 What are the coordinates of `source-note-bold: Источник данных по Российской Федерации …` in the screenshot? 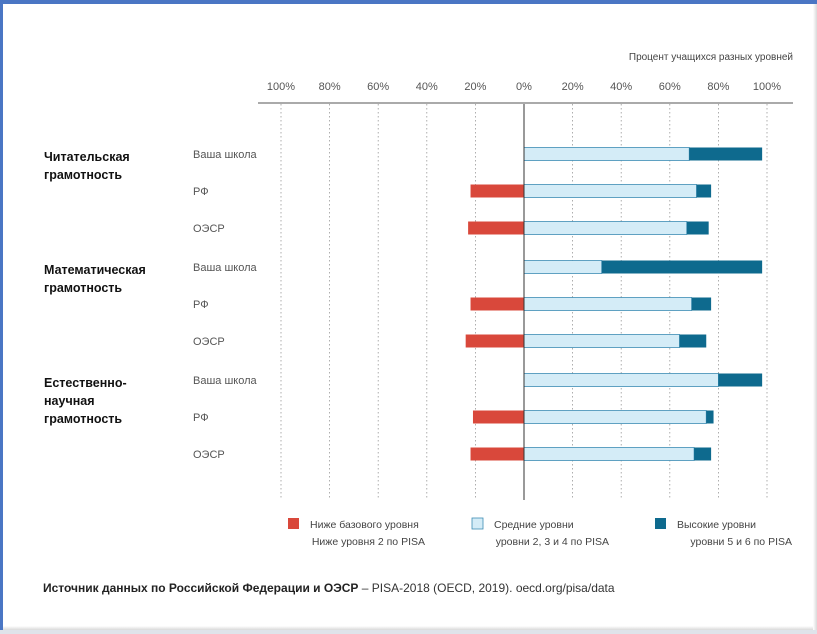 It's located at (200, 588).